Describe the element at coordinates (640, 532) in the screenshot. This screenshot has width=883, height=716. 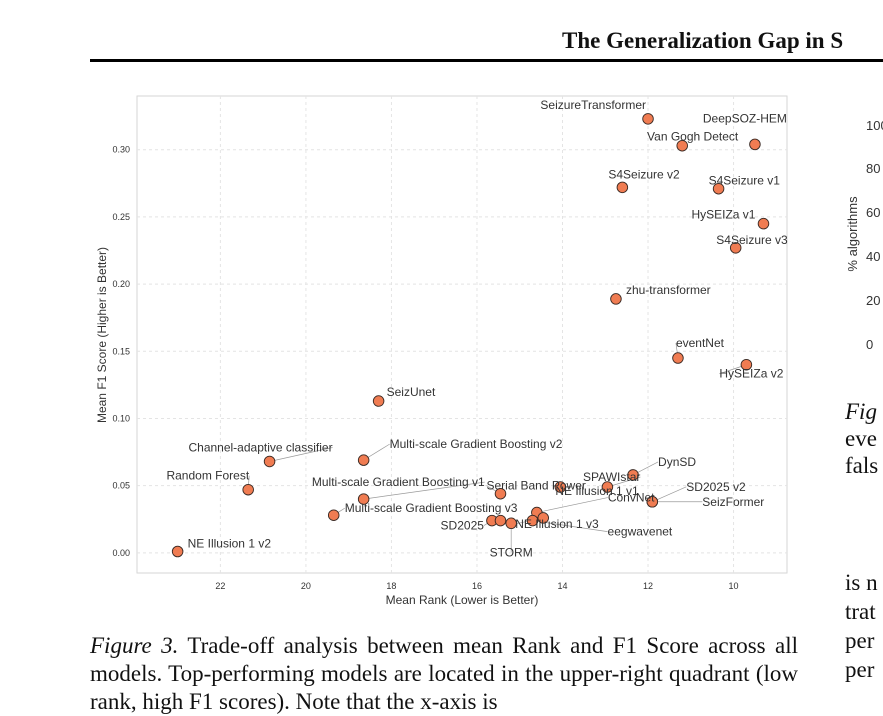
I see `point-label: eegwavenet` at that location.